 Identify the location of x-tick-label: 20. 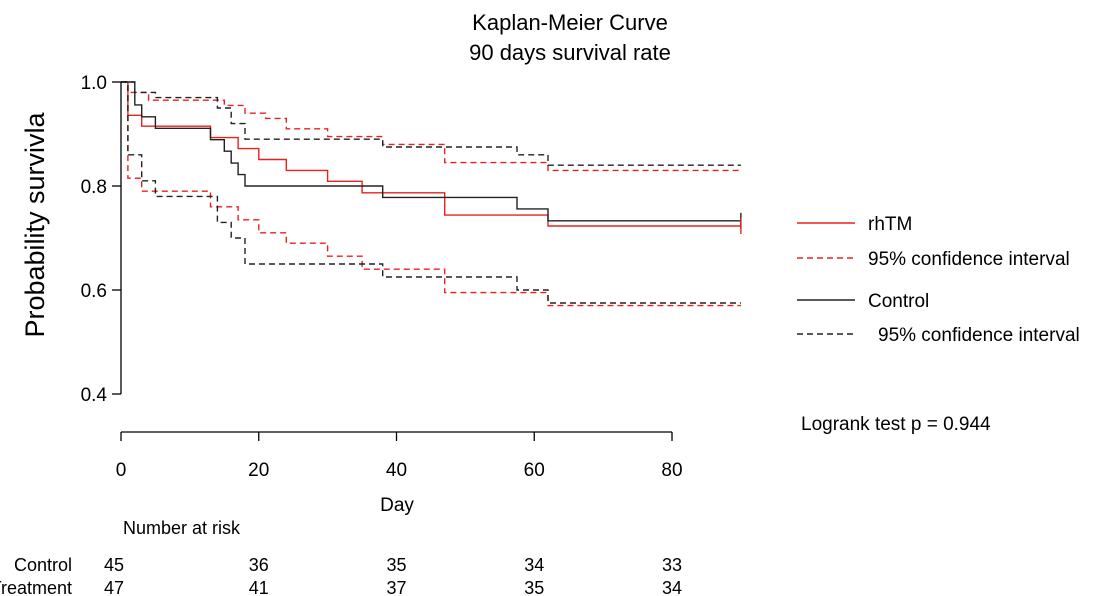
(258, 470).